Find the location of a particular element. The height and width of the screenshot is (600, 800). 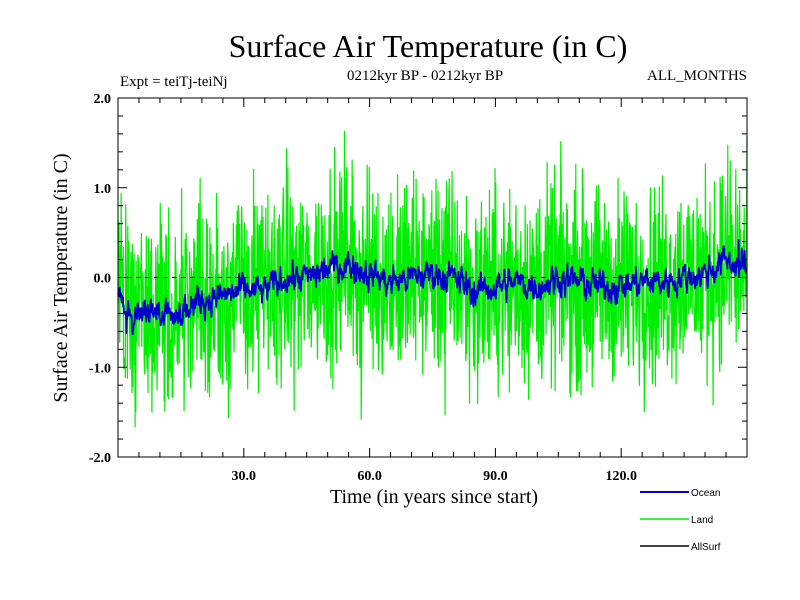

y-tick-label: 0.0 is located at coordinates (103, 279).